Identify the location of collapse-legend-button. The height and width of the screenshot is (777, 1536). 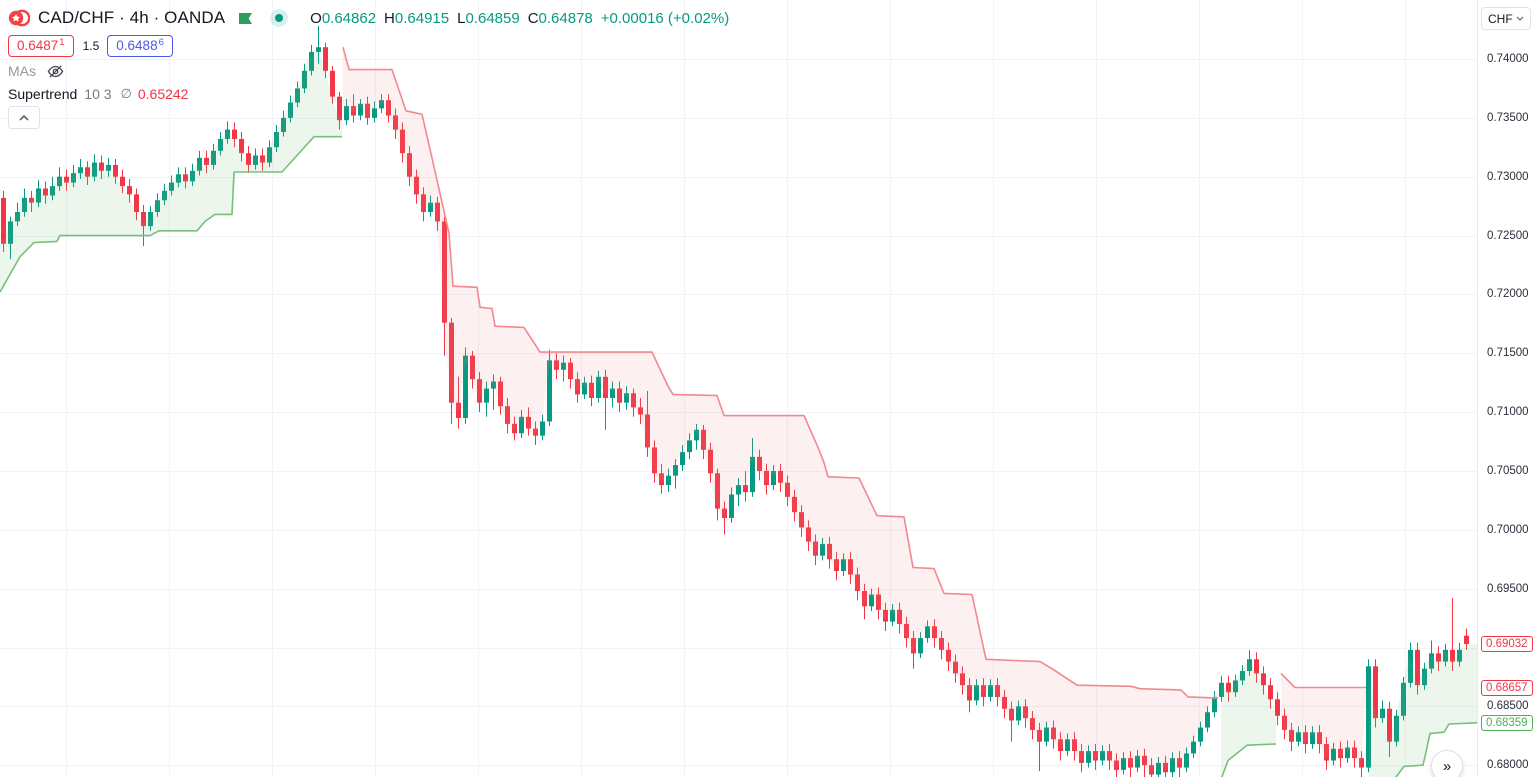
(24, 117).